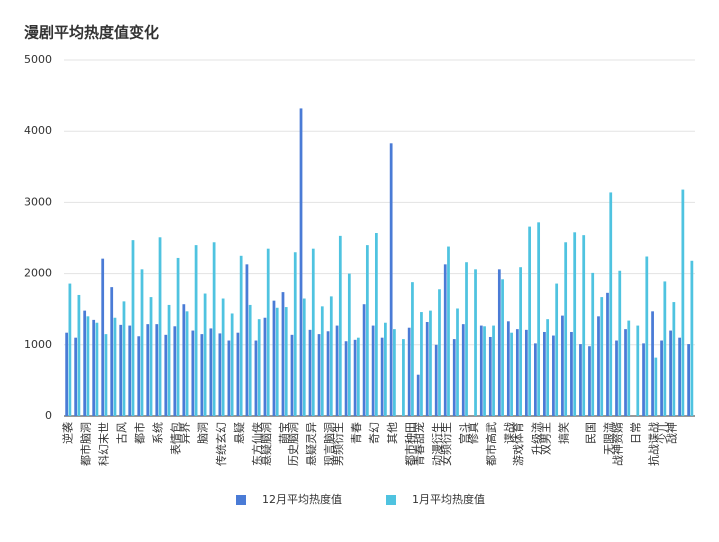  Describe the element at coordinates (302, 499) in the screenshot. I see `legend-label: 12月平均热度值` at that location.